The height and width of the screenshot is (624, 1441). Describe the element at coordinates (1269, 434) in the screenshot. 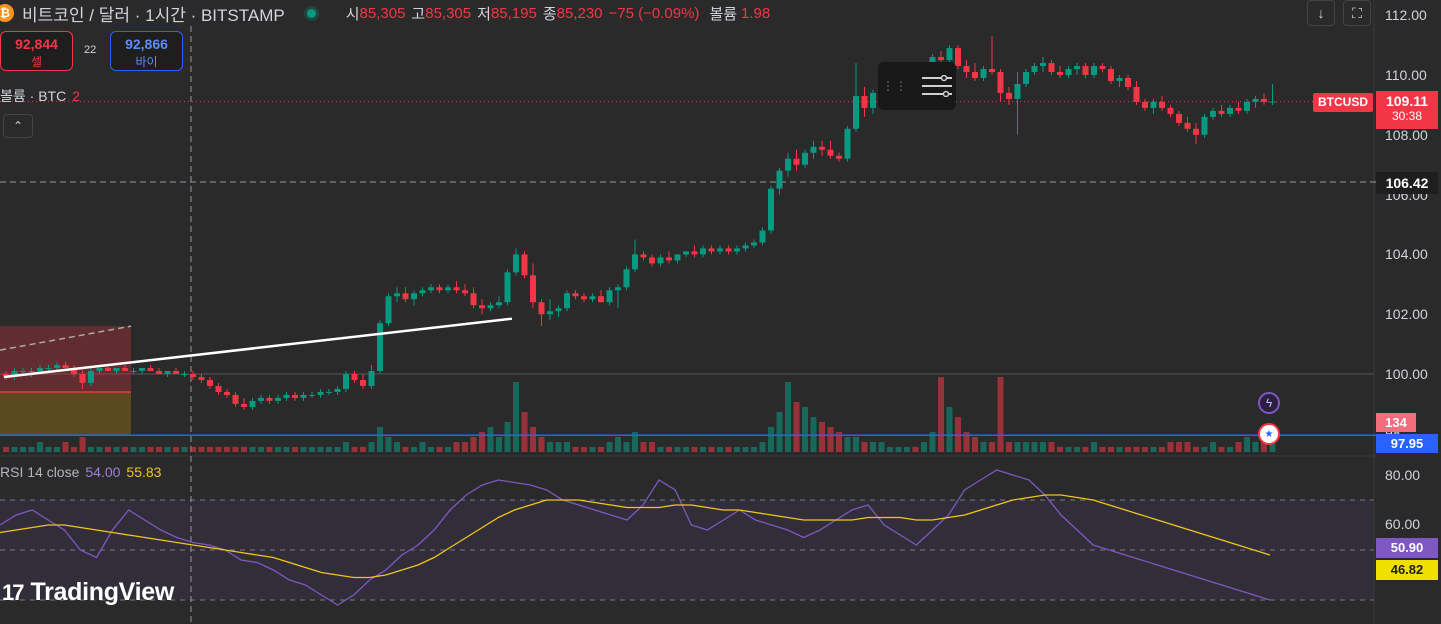

I see `us-flag-event-icon: ★` at that location.